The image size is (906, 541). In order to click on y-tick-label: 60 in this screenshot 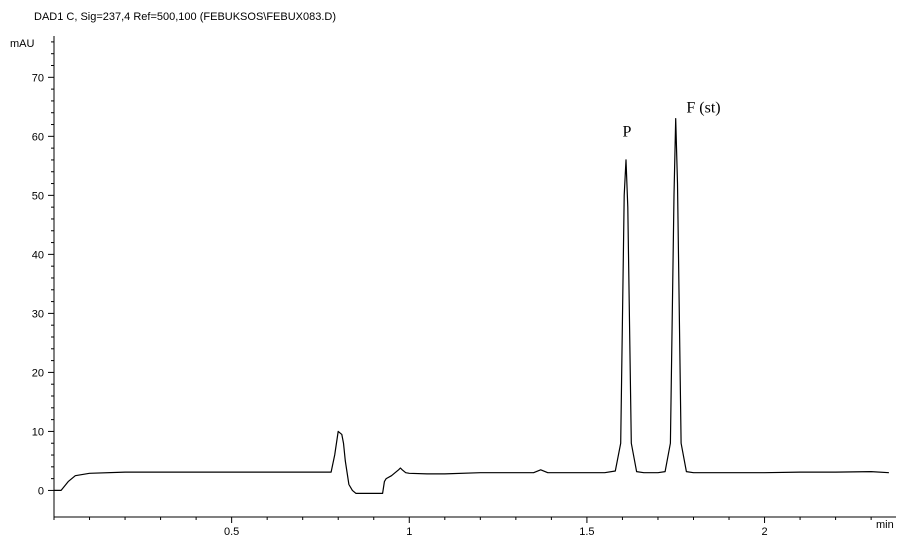, I will do `click(38, 137)`.